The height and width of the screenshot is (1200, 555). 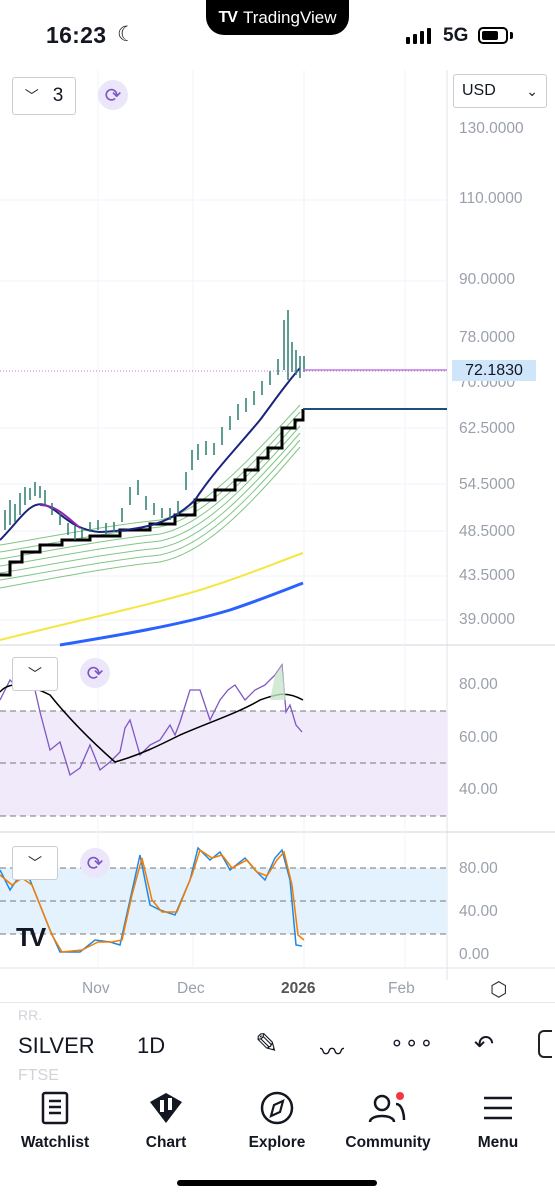 I want to click on last-price-tag: 72.1830, so click(x=494, y=370).